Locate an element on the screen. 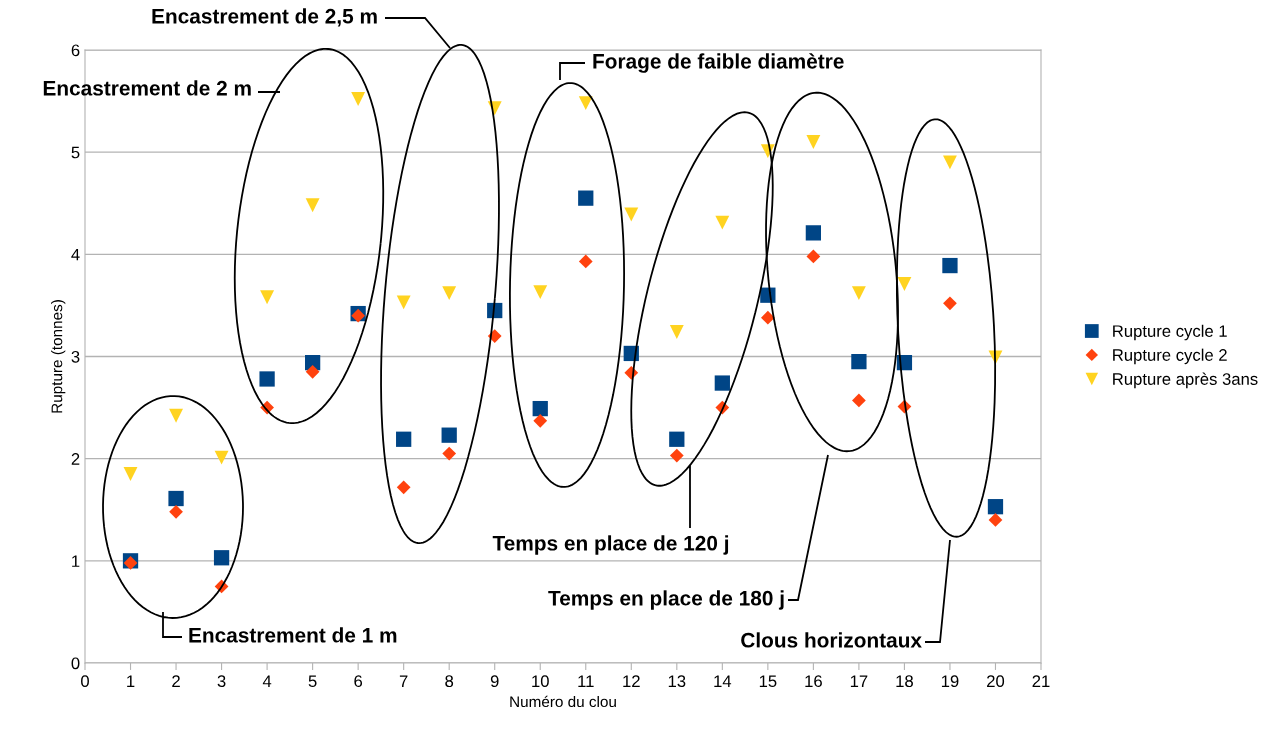  x-tick-label: 0 is located at coordinates (85, 681).